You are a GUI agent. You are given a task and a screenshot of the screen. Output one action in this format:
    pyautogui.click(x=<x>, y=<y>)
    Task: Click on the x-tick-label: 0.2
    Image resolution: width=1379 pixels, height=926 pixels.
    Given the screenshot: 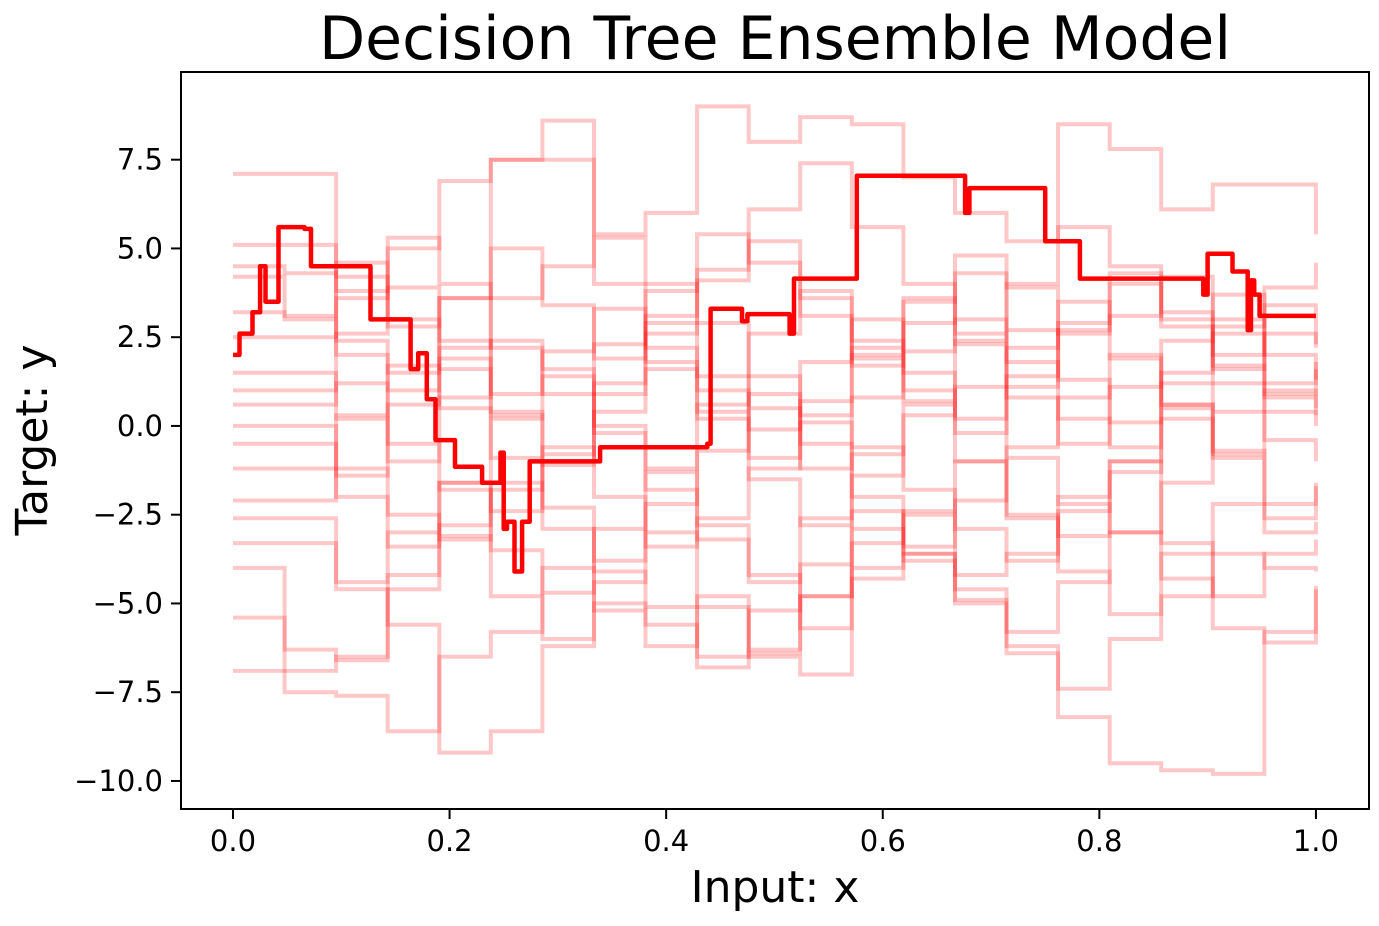 What is the action you would take?
    pyautogui.click(x=450, y=841)
    